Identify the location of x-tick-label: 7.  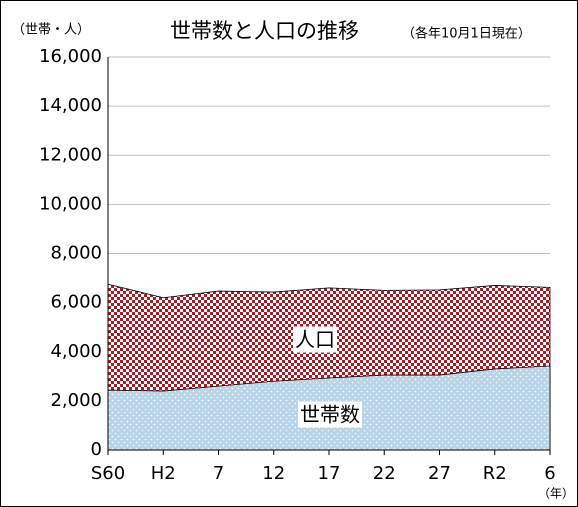
(218, 473).